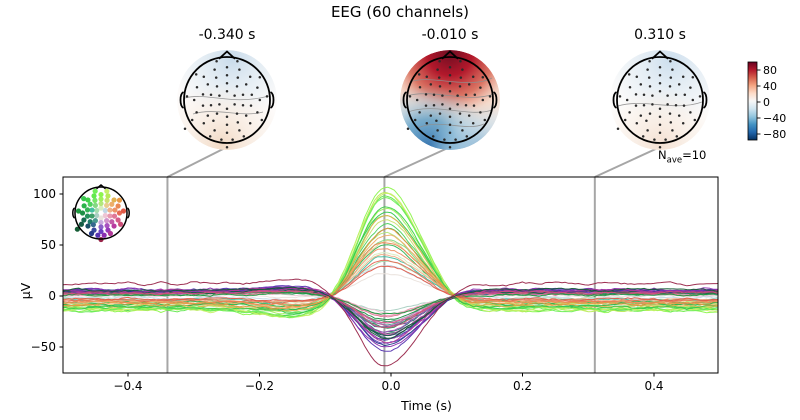 The width and height of the screenshot is (800, 420). What do you see at coordinates (653, 386) in the screenshot?
I see `x-tick-label: 0.4` at bounding box center [653, 386].